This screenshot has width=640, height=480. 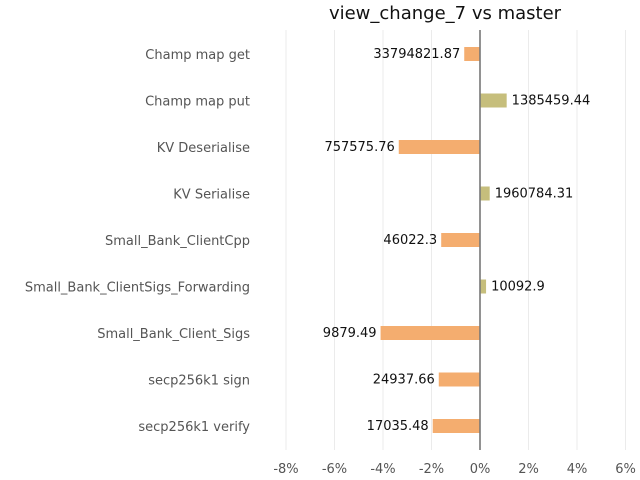 What do you see at coordinates (410, 240) in the screenshot?
I see `data-label: 46022.3` at bounding box center [410, 240].